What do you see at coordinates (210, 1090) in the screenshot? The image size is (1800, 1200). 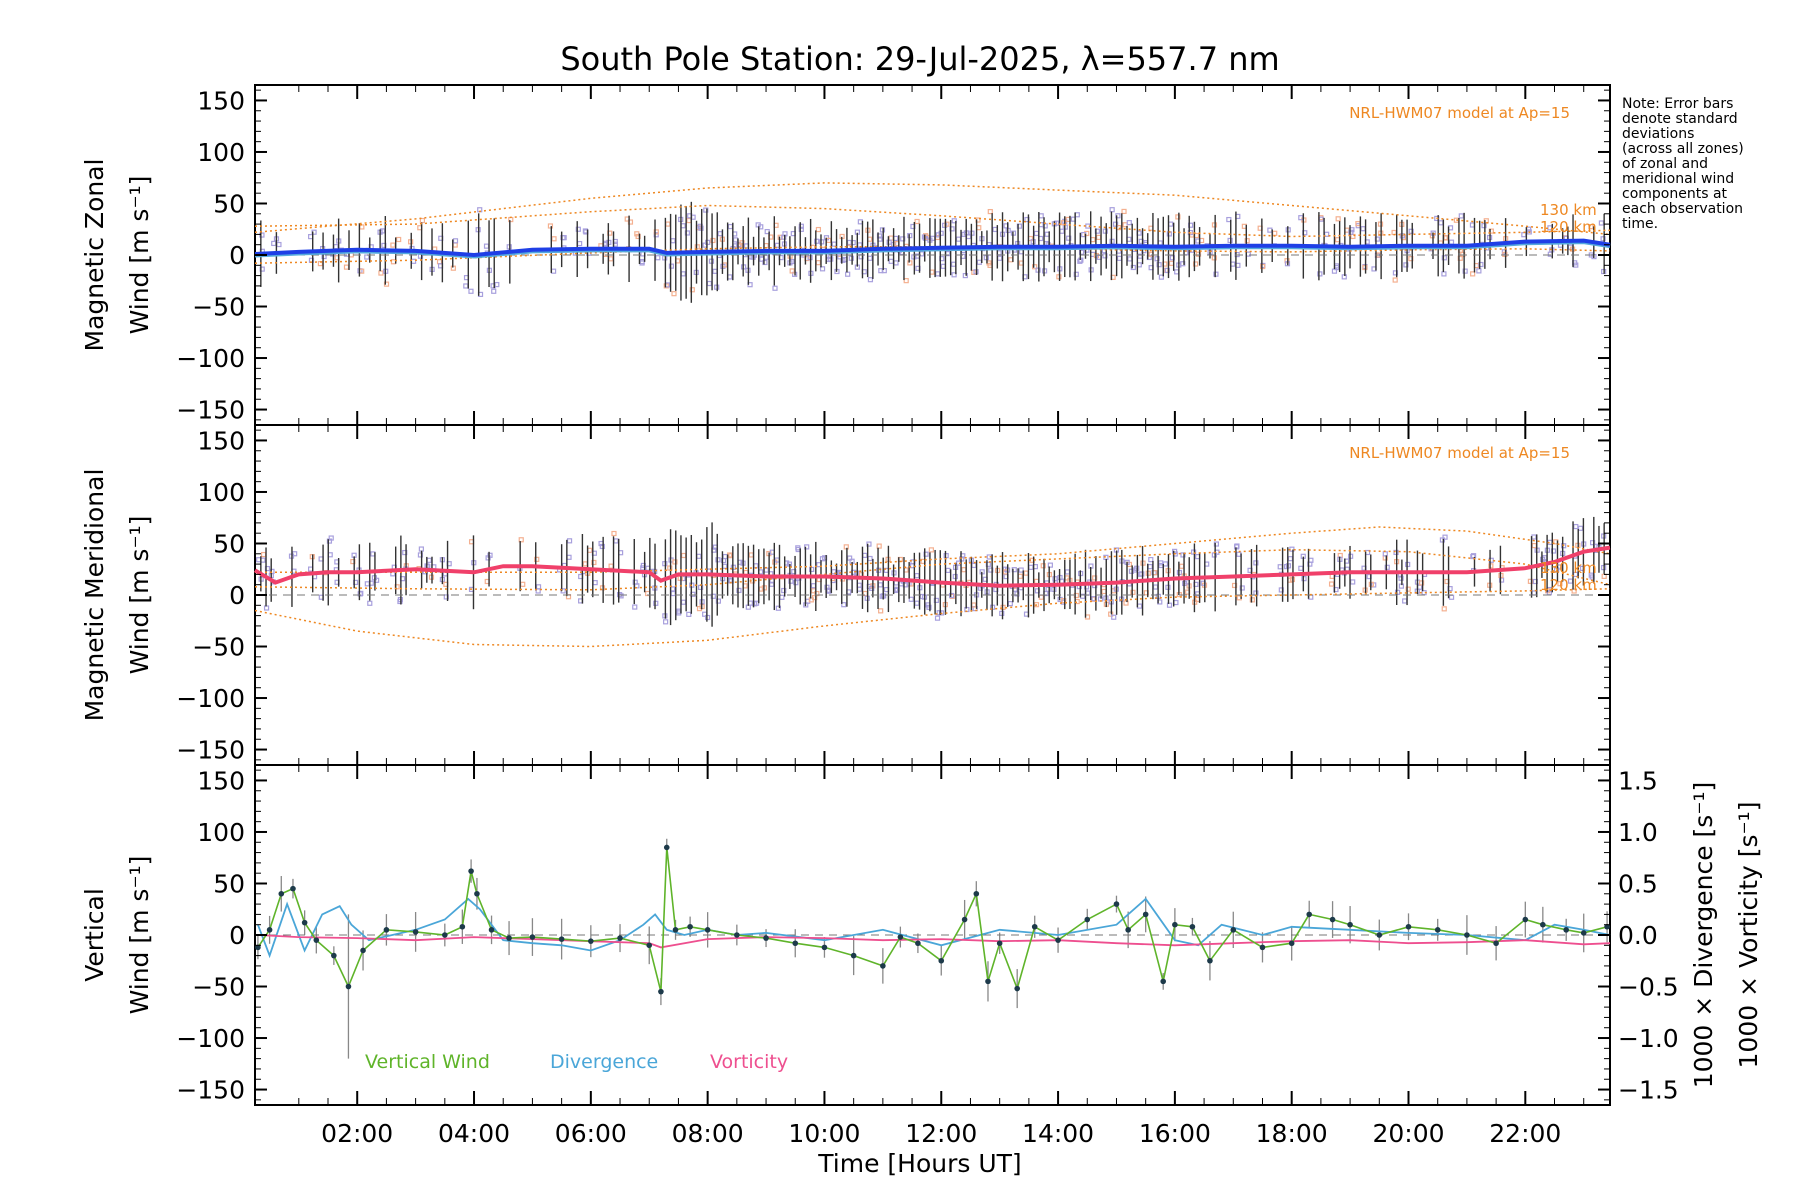 I see `y-tick-label: −150` at bounding box center [210, 1090].